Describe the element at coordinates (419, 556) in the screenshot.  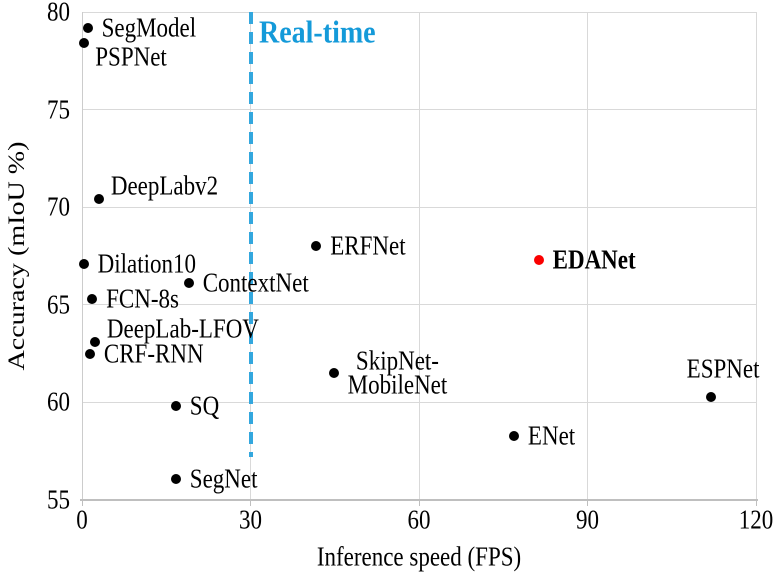
I see `x-axis-title: Inference speed (FPS)` at that location.